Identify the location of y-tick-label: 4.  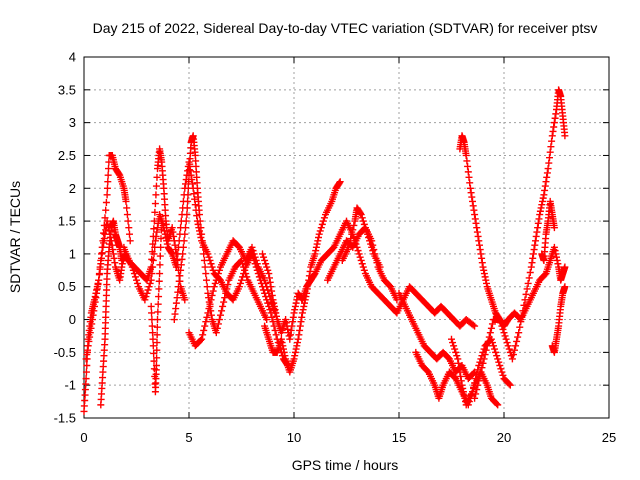
(72, 57).